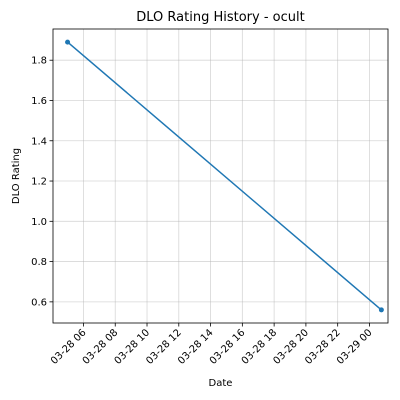 This screenshot has width=400, height=400. Describe the element at coordinates (16, 176) in the screenshot. I see `y-axis-label: DLO Rating` at that location.